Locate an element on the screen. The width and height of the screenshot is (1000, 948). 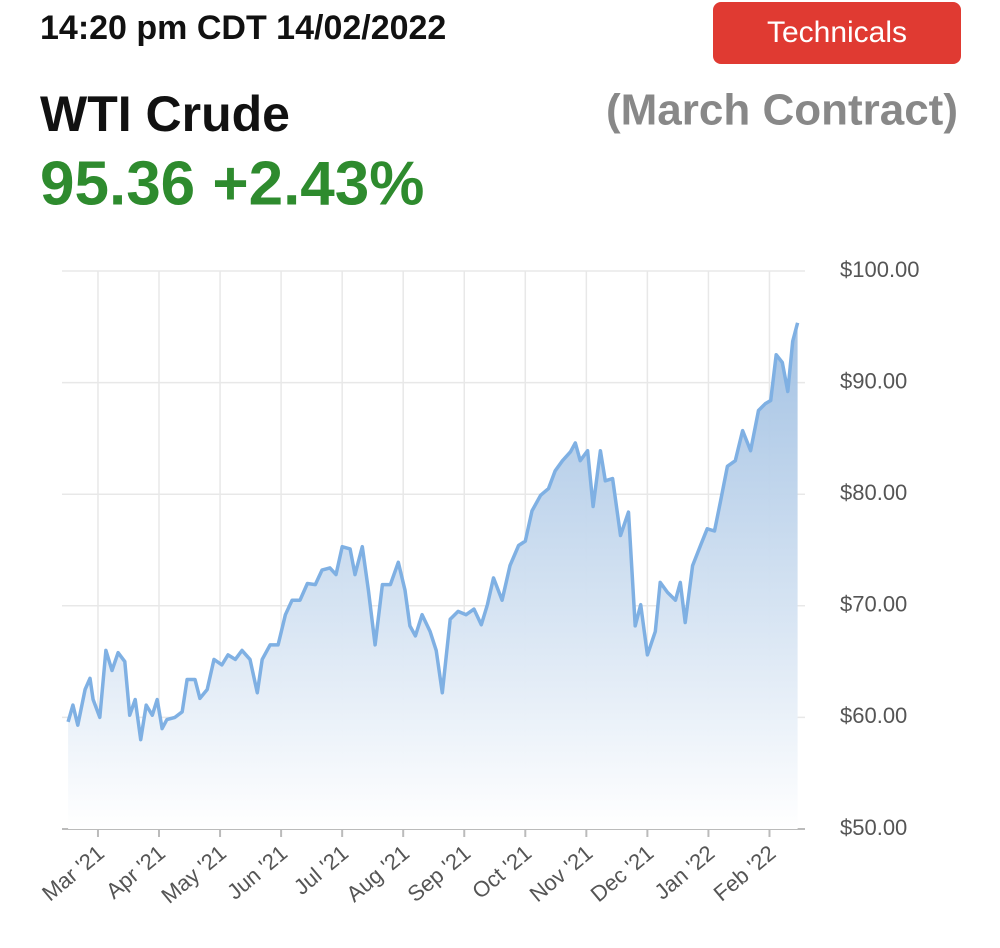
x-tick-label: Jun '21 is located at coordinates (257, 872).